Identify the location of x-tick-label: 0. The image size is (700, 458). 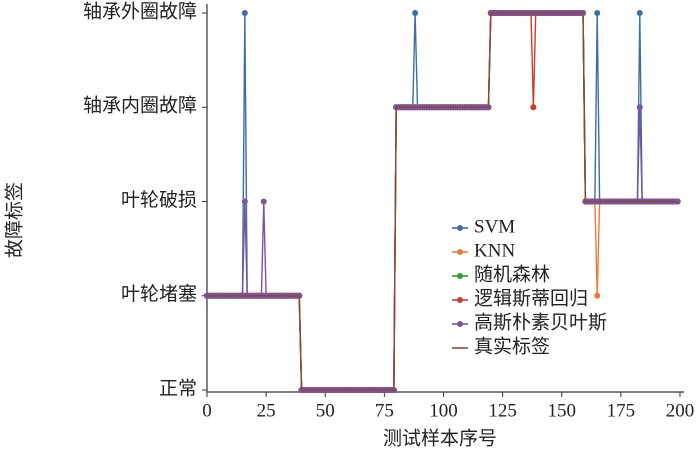
(207, 410).